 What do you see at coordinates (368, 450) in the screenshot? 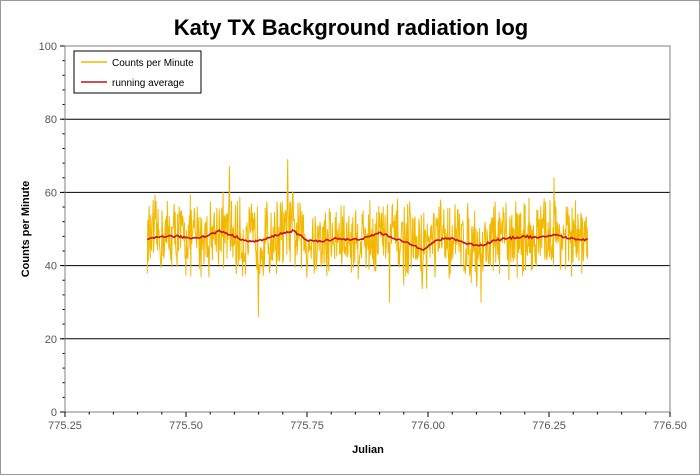
I see `x-axis-label: Julian` at bounding box center [368, 450].